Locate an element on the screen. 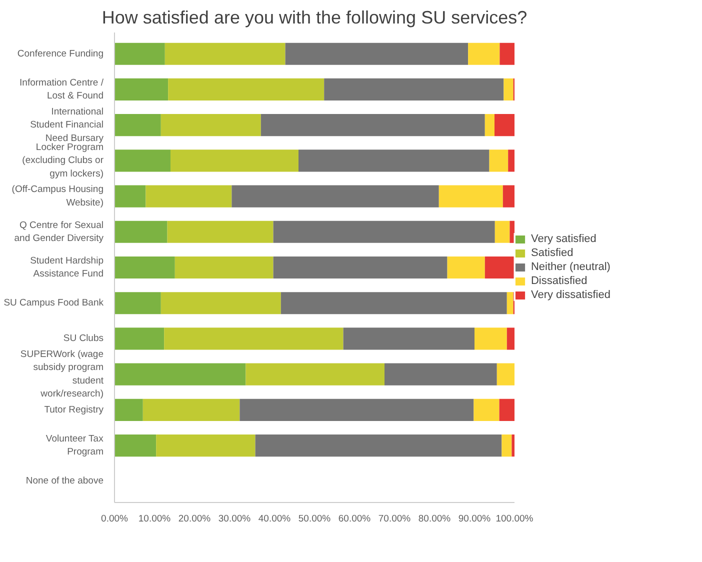 This screenshot has width=702, height=562. y-tick-label: Tutor Registry is located at coordinates (74, 410).